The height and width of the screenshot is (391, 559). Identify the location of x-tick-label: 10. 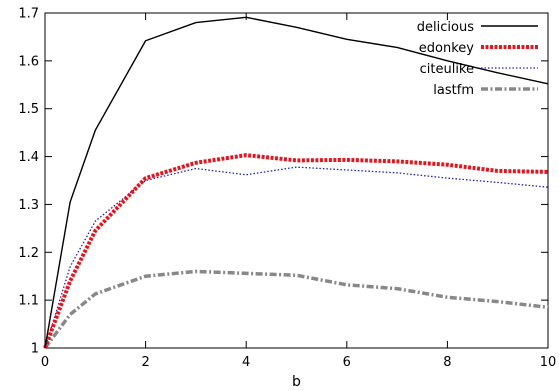
(548, 362).